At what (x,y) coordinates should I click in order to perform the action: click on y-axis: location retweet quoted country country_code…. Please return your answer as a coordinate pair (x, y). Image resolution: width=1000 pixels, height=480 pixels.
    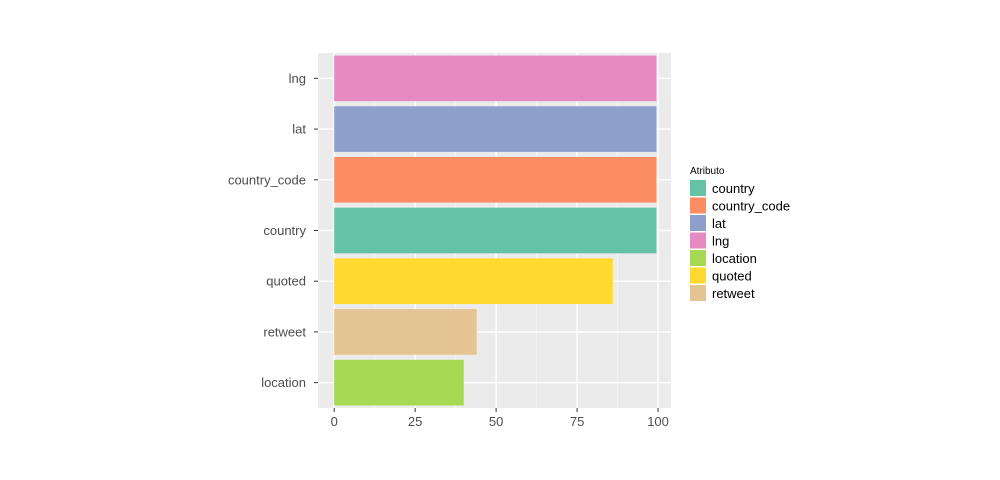
    Looking at the image, I should click on (273, 230).